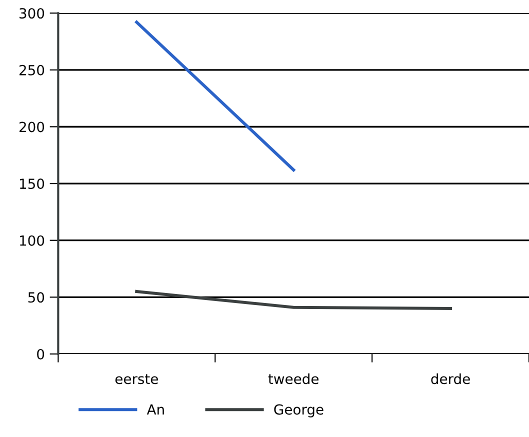  What do you see at coordinates (293, 378) in the screenshot?
I see `x-tick-label: tweede` at bounding box center [293, 378].